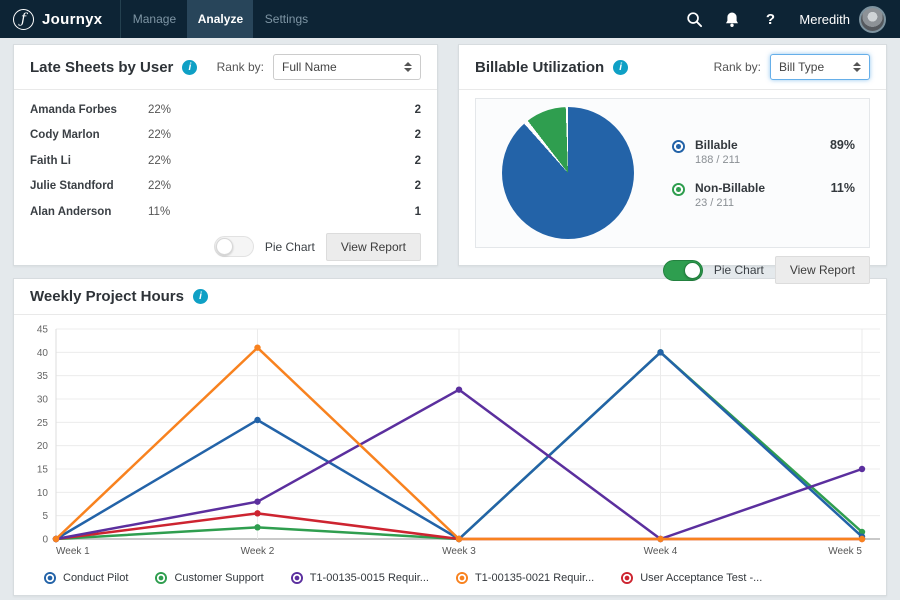 This screenshot has width=900, height=600. Describe the element at coordinates (43, 376) in the screenshot. I see `svg-text: 35` at that location.